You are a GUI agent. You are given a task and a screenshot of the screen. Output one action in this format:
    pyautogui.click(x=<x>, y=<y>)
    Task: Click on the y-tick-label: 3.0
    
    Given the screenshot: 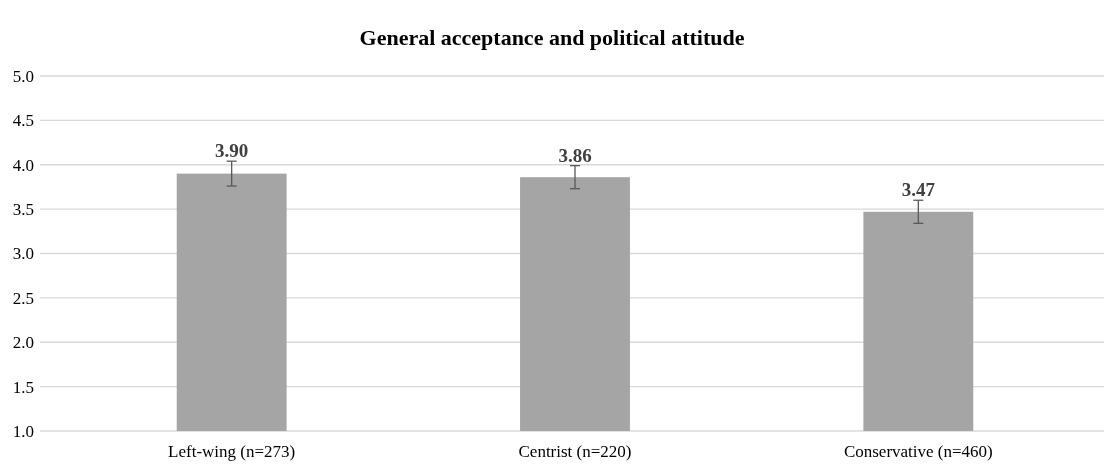 What is the action you would take?
    pyautogui.click(x=23, y=254)
    